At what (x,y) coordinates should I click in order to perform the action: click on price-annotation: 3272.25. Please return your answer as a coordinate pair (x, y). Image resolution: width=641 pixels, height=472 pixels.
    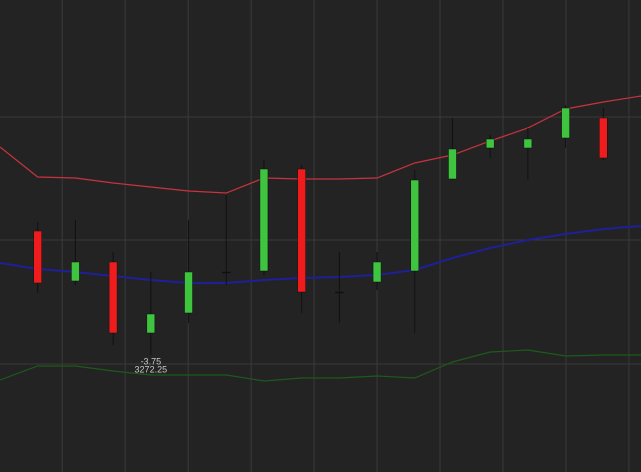
    Looking at the image, I should click on (151, 369).